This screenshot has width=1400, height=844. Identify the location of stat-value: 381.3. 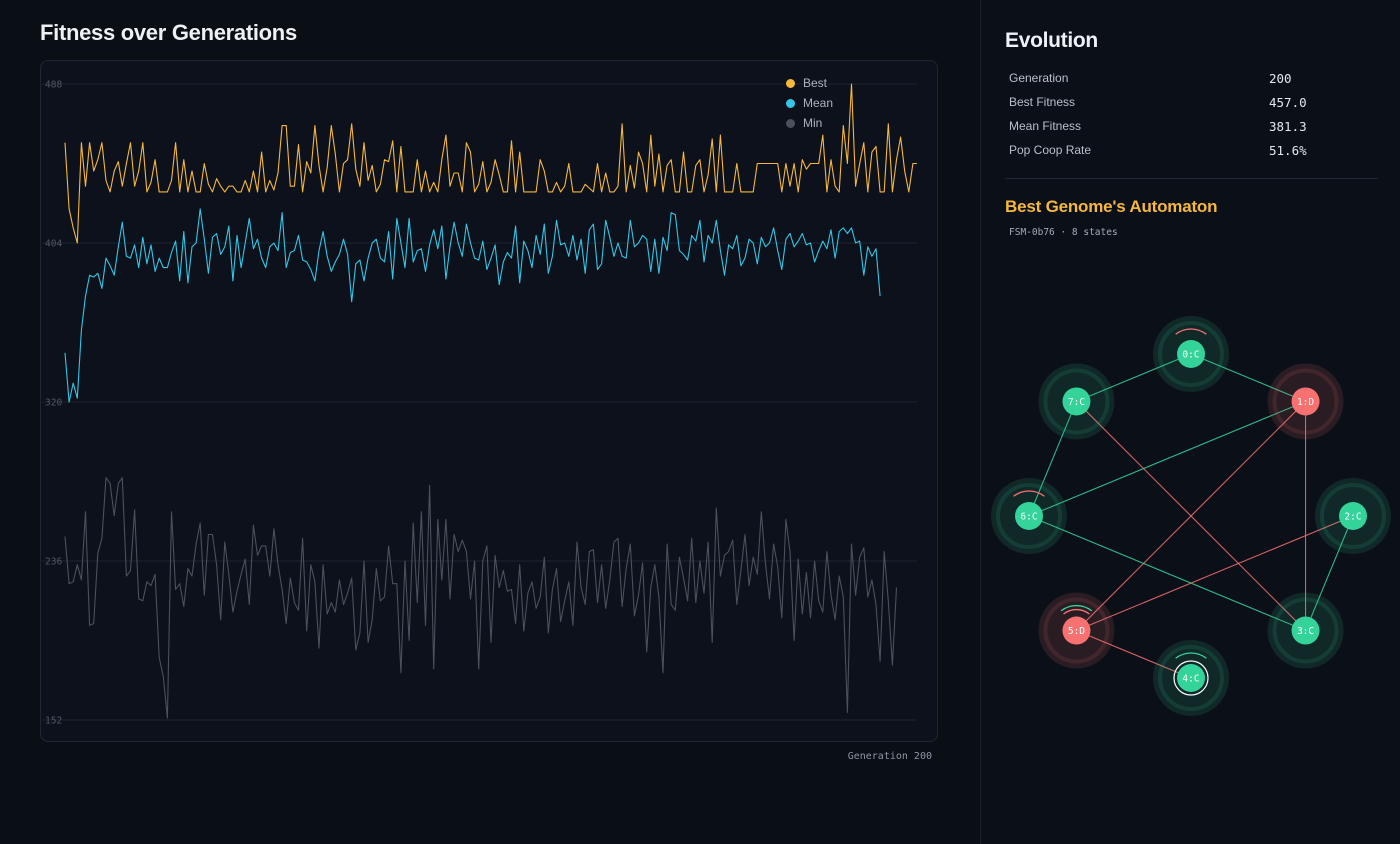
(1288, 126).